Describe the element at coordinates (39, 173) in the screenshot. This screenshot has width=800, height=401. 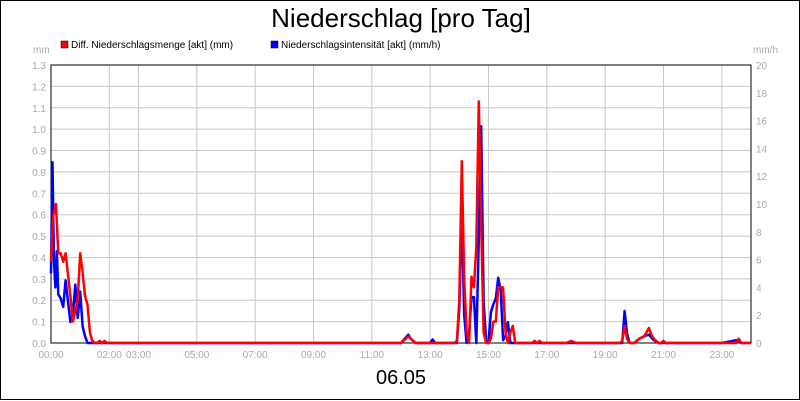
I see `y-left-tick-label: 0.8` at that location.